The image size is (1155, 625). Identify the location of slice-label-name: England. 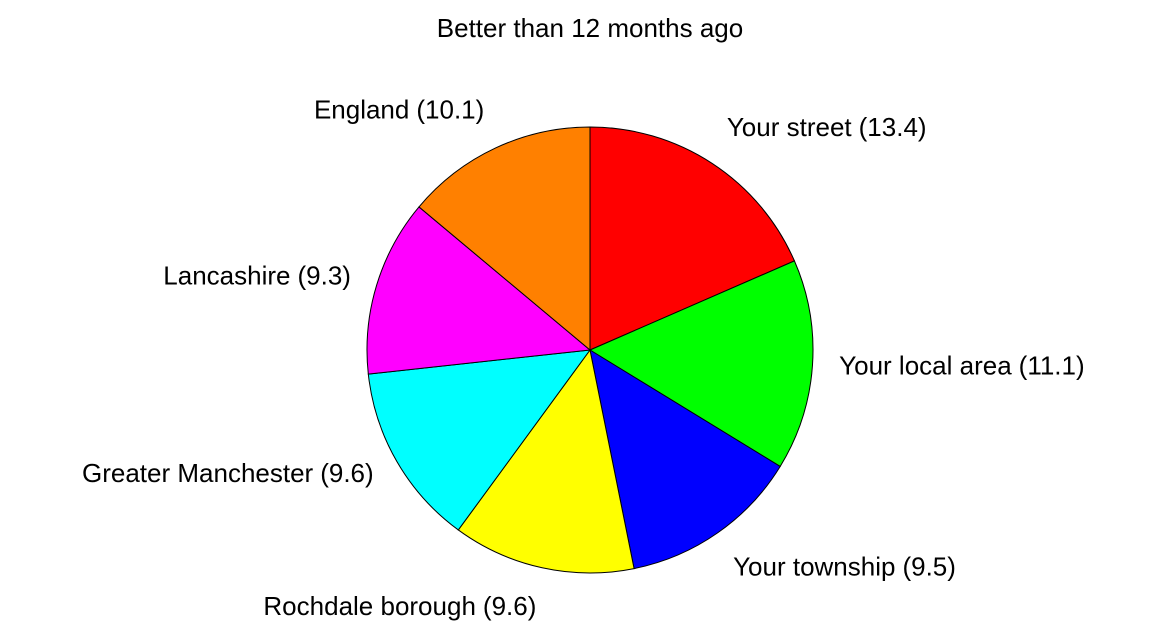
(361, 110).